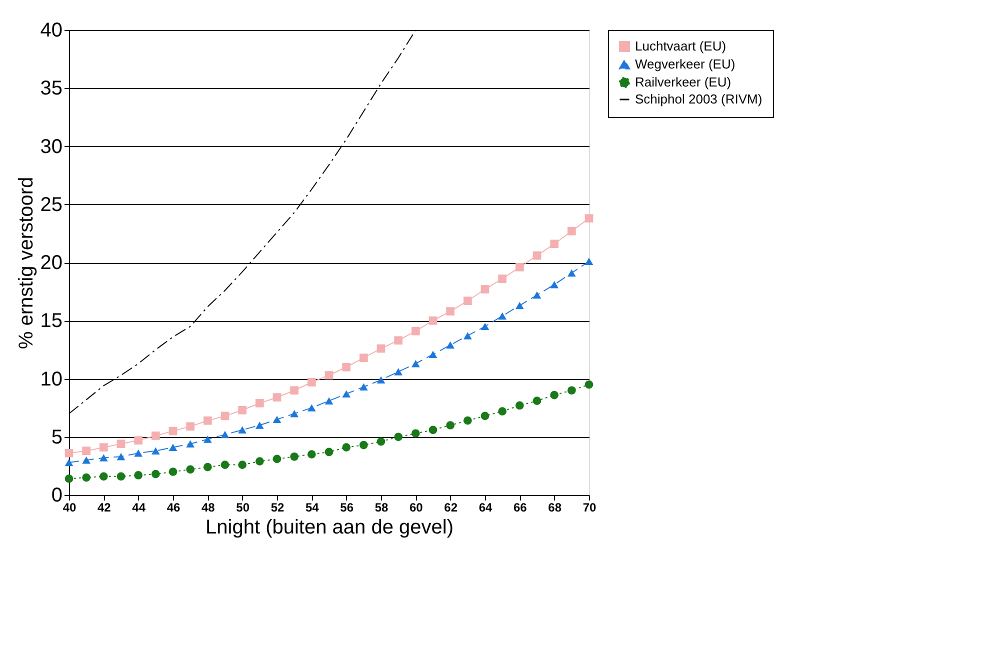 This screenshot has height=666, width=984. Describe the element at coordinates (26, 263) in the screenshot. I see `y-axis-title: % ernstig verstoord` at that location.